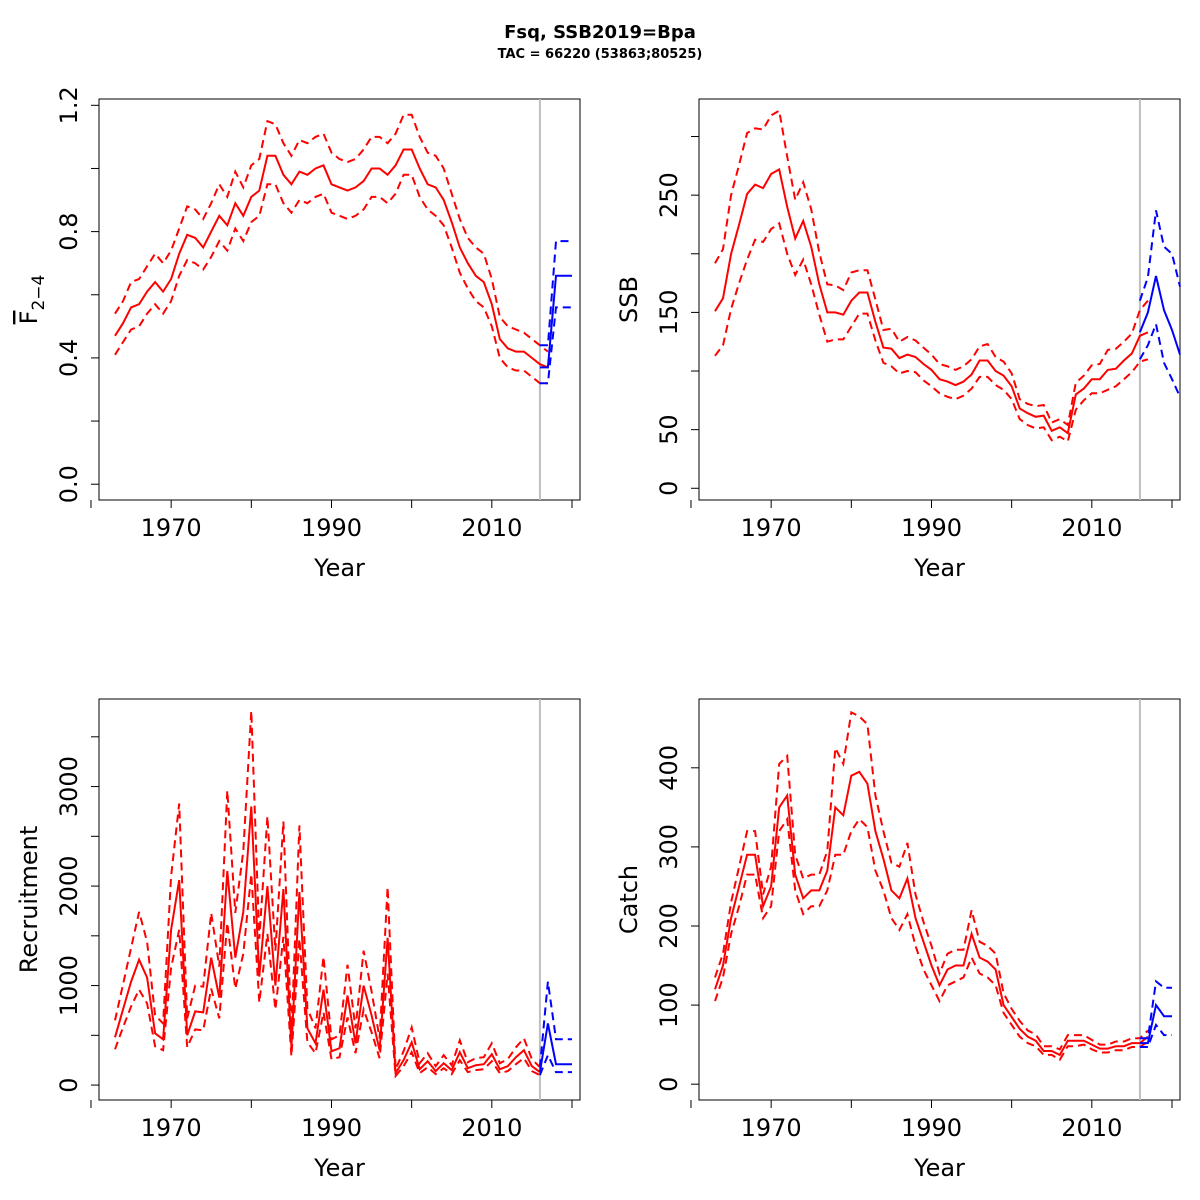  Describe the element at coordinates (69, 358) in the screenshot. I see `y-tick-label: 0.4` at that location.